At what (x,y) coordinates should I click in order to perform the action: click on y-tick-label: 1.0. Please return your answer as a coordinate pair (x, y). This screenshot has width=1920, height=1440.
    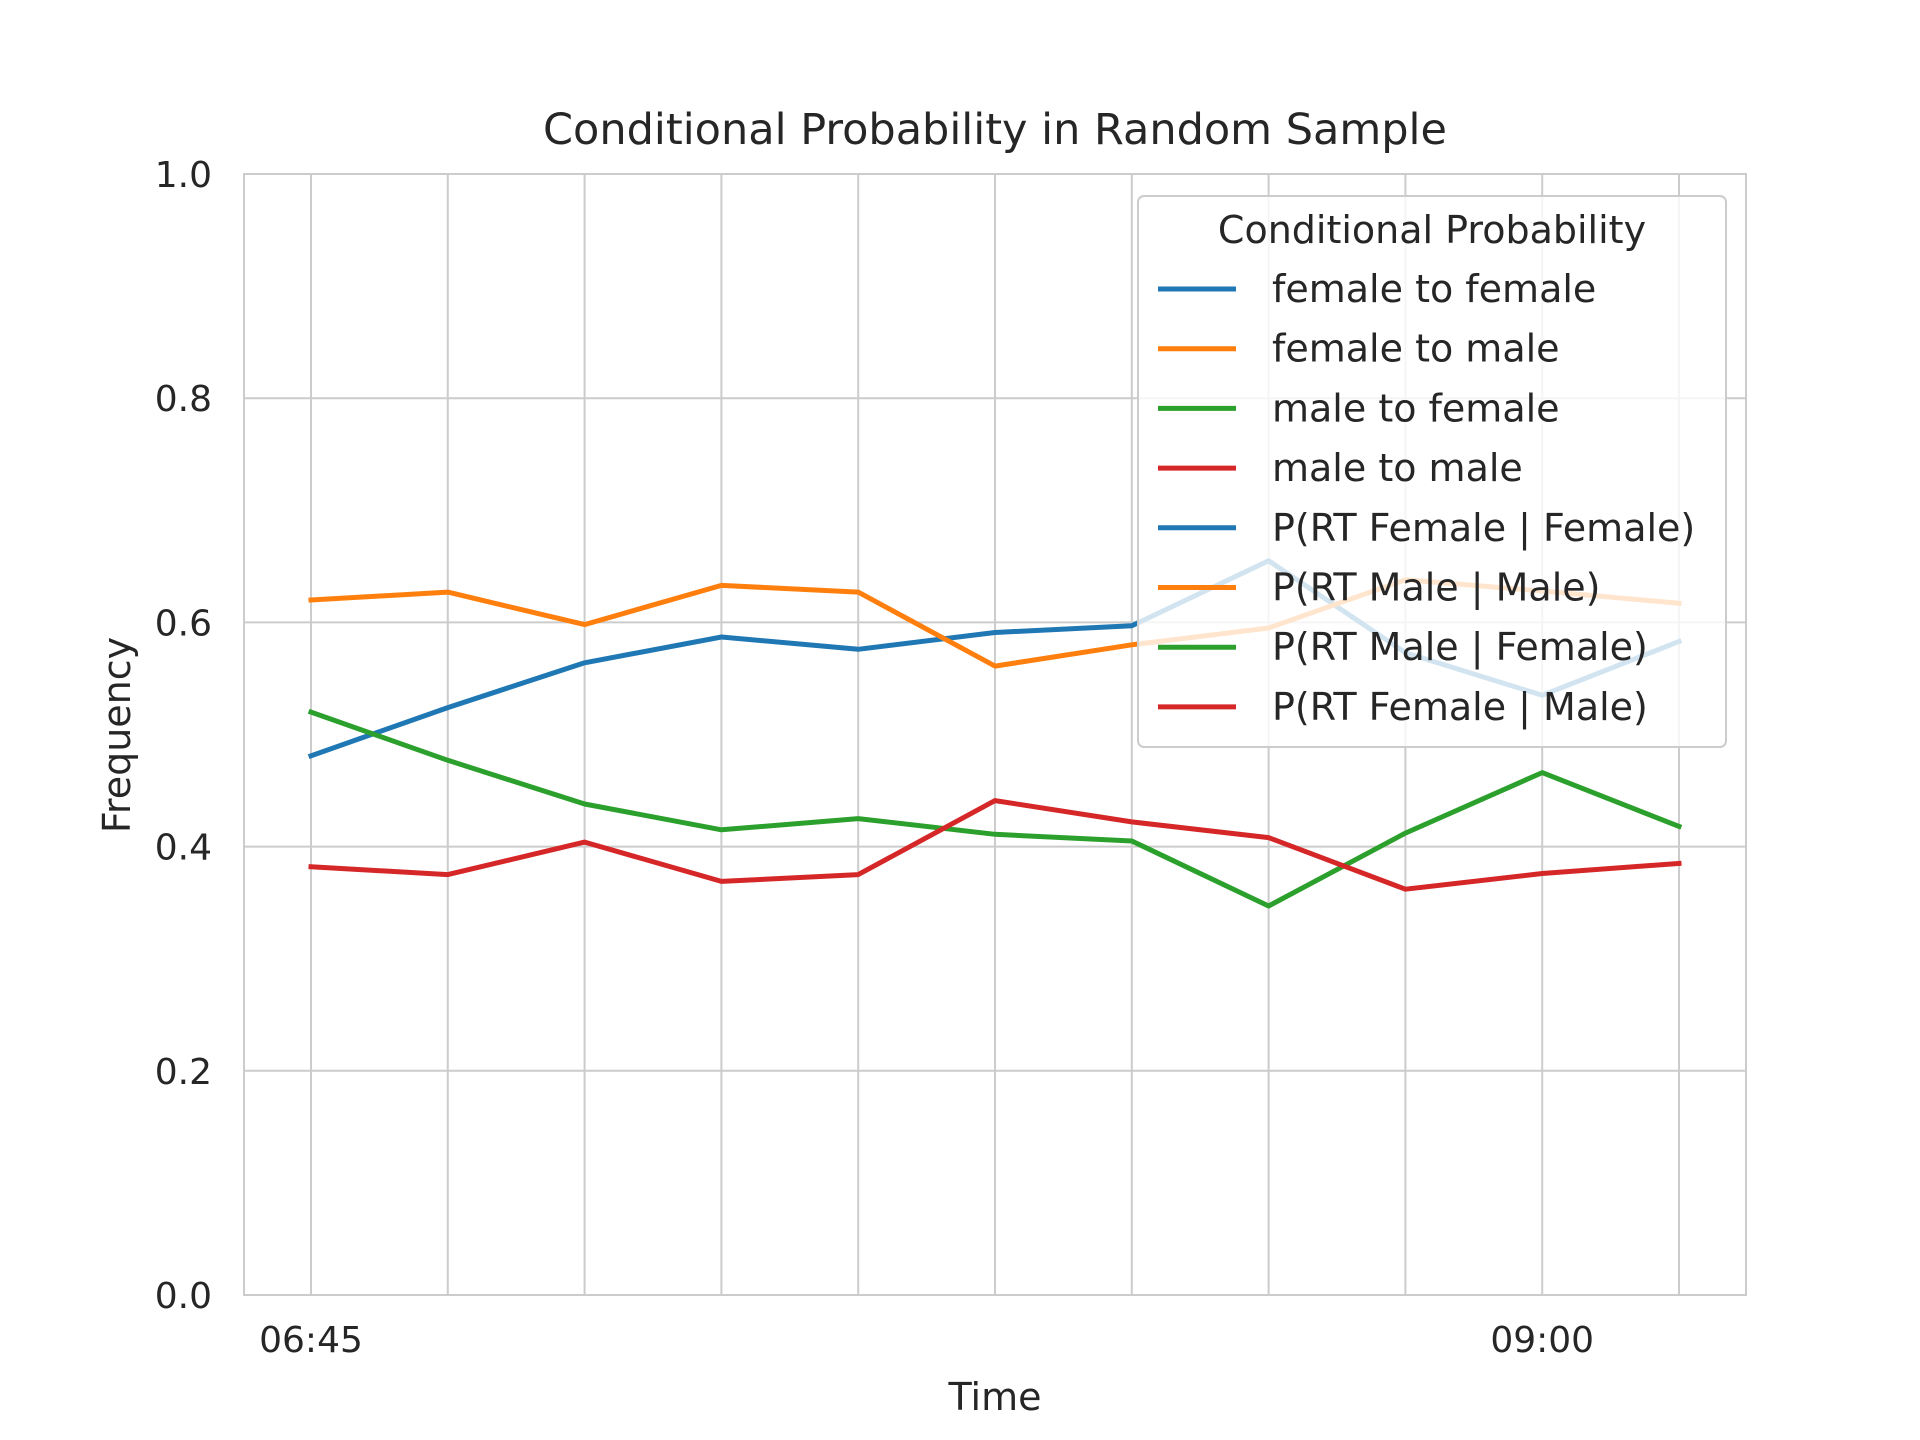
    Looking at the image, I should click on (183, 175).